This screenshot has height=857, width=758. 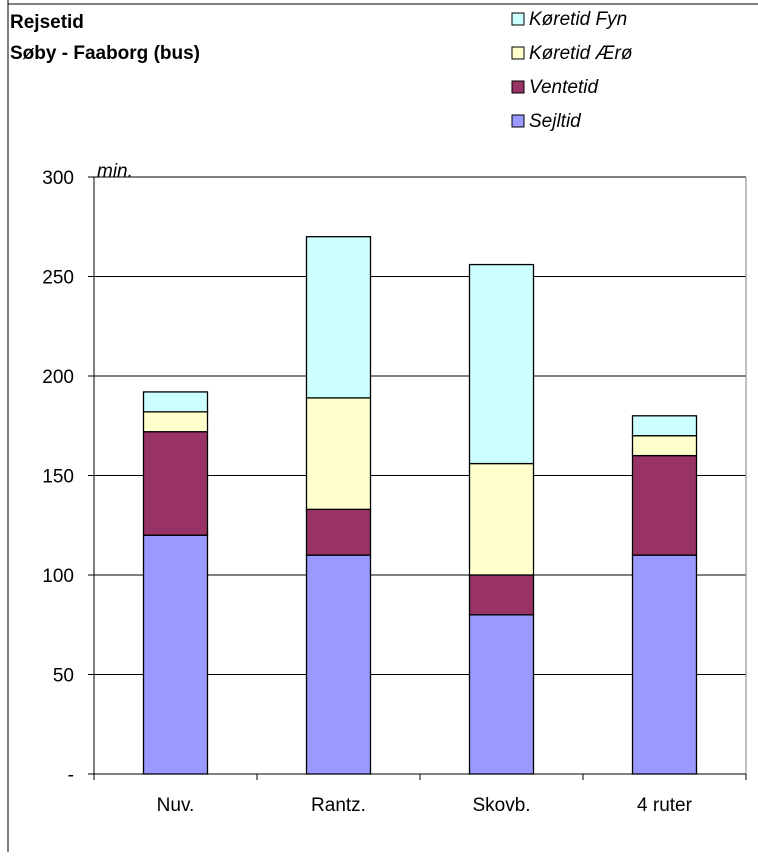 I want to click on legend-label-k-retid-fyn: Køretid Fyn, so click(x=578, y=19).